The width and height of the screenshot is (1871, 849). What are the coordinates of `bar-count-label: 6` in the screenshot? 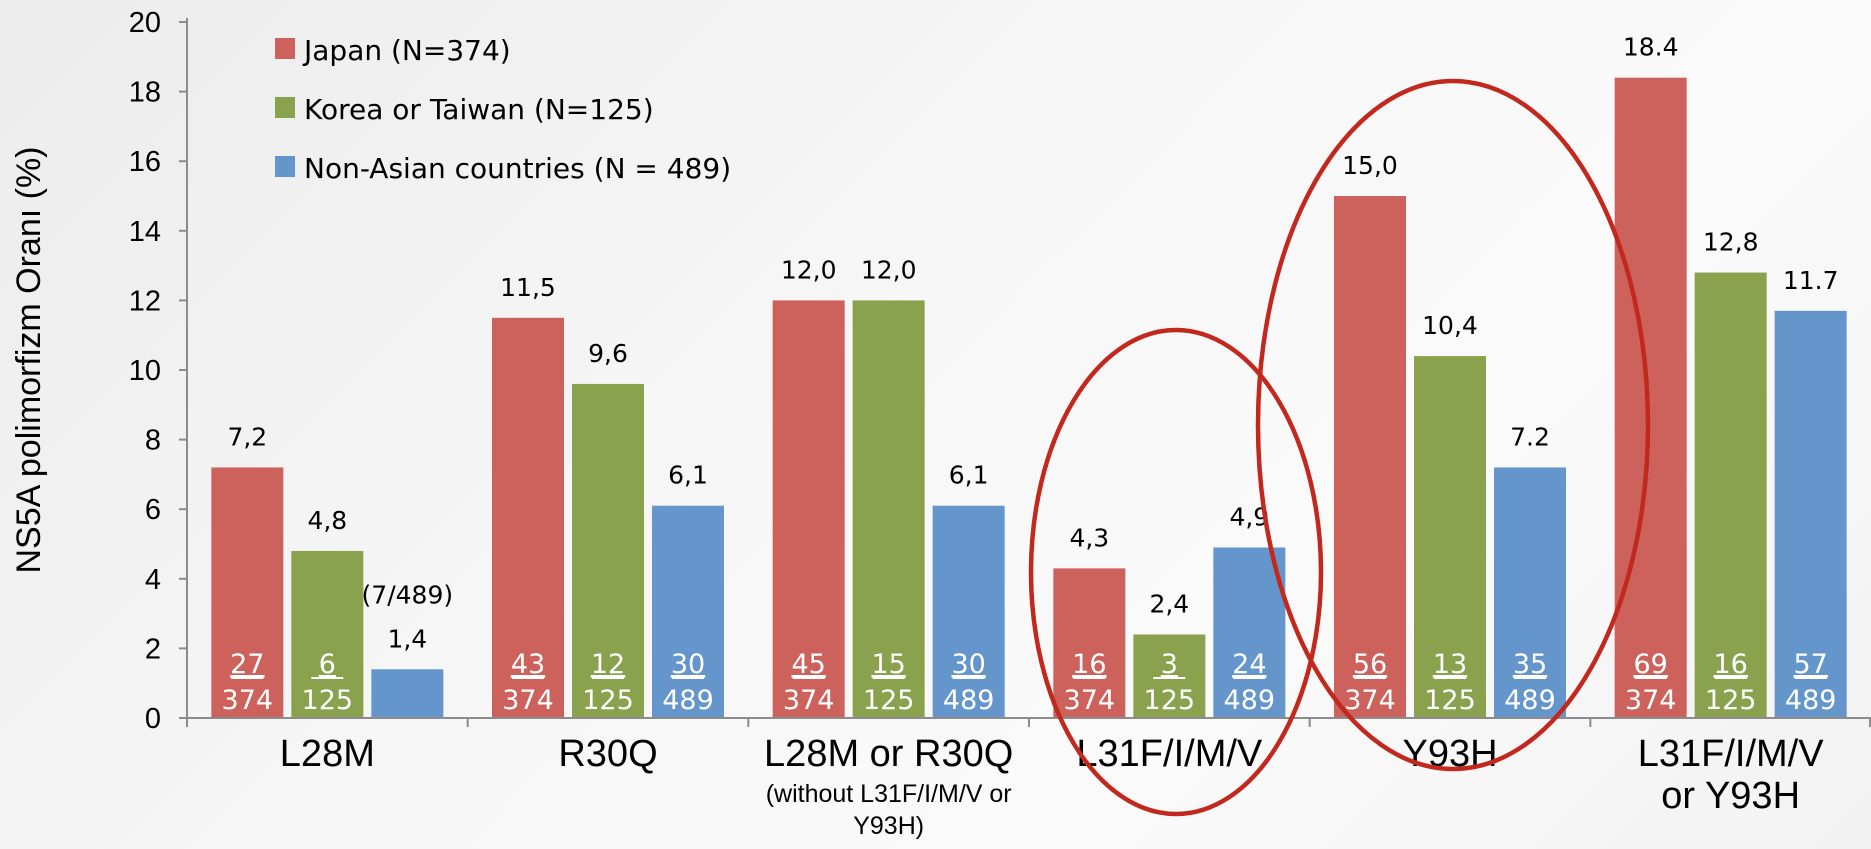 It's located at (327, 664).